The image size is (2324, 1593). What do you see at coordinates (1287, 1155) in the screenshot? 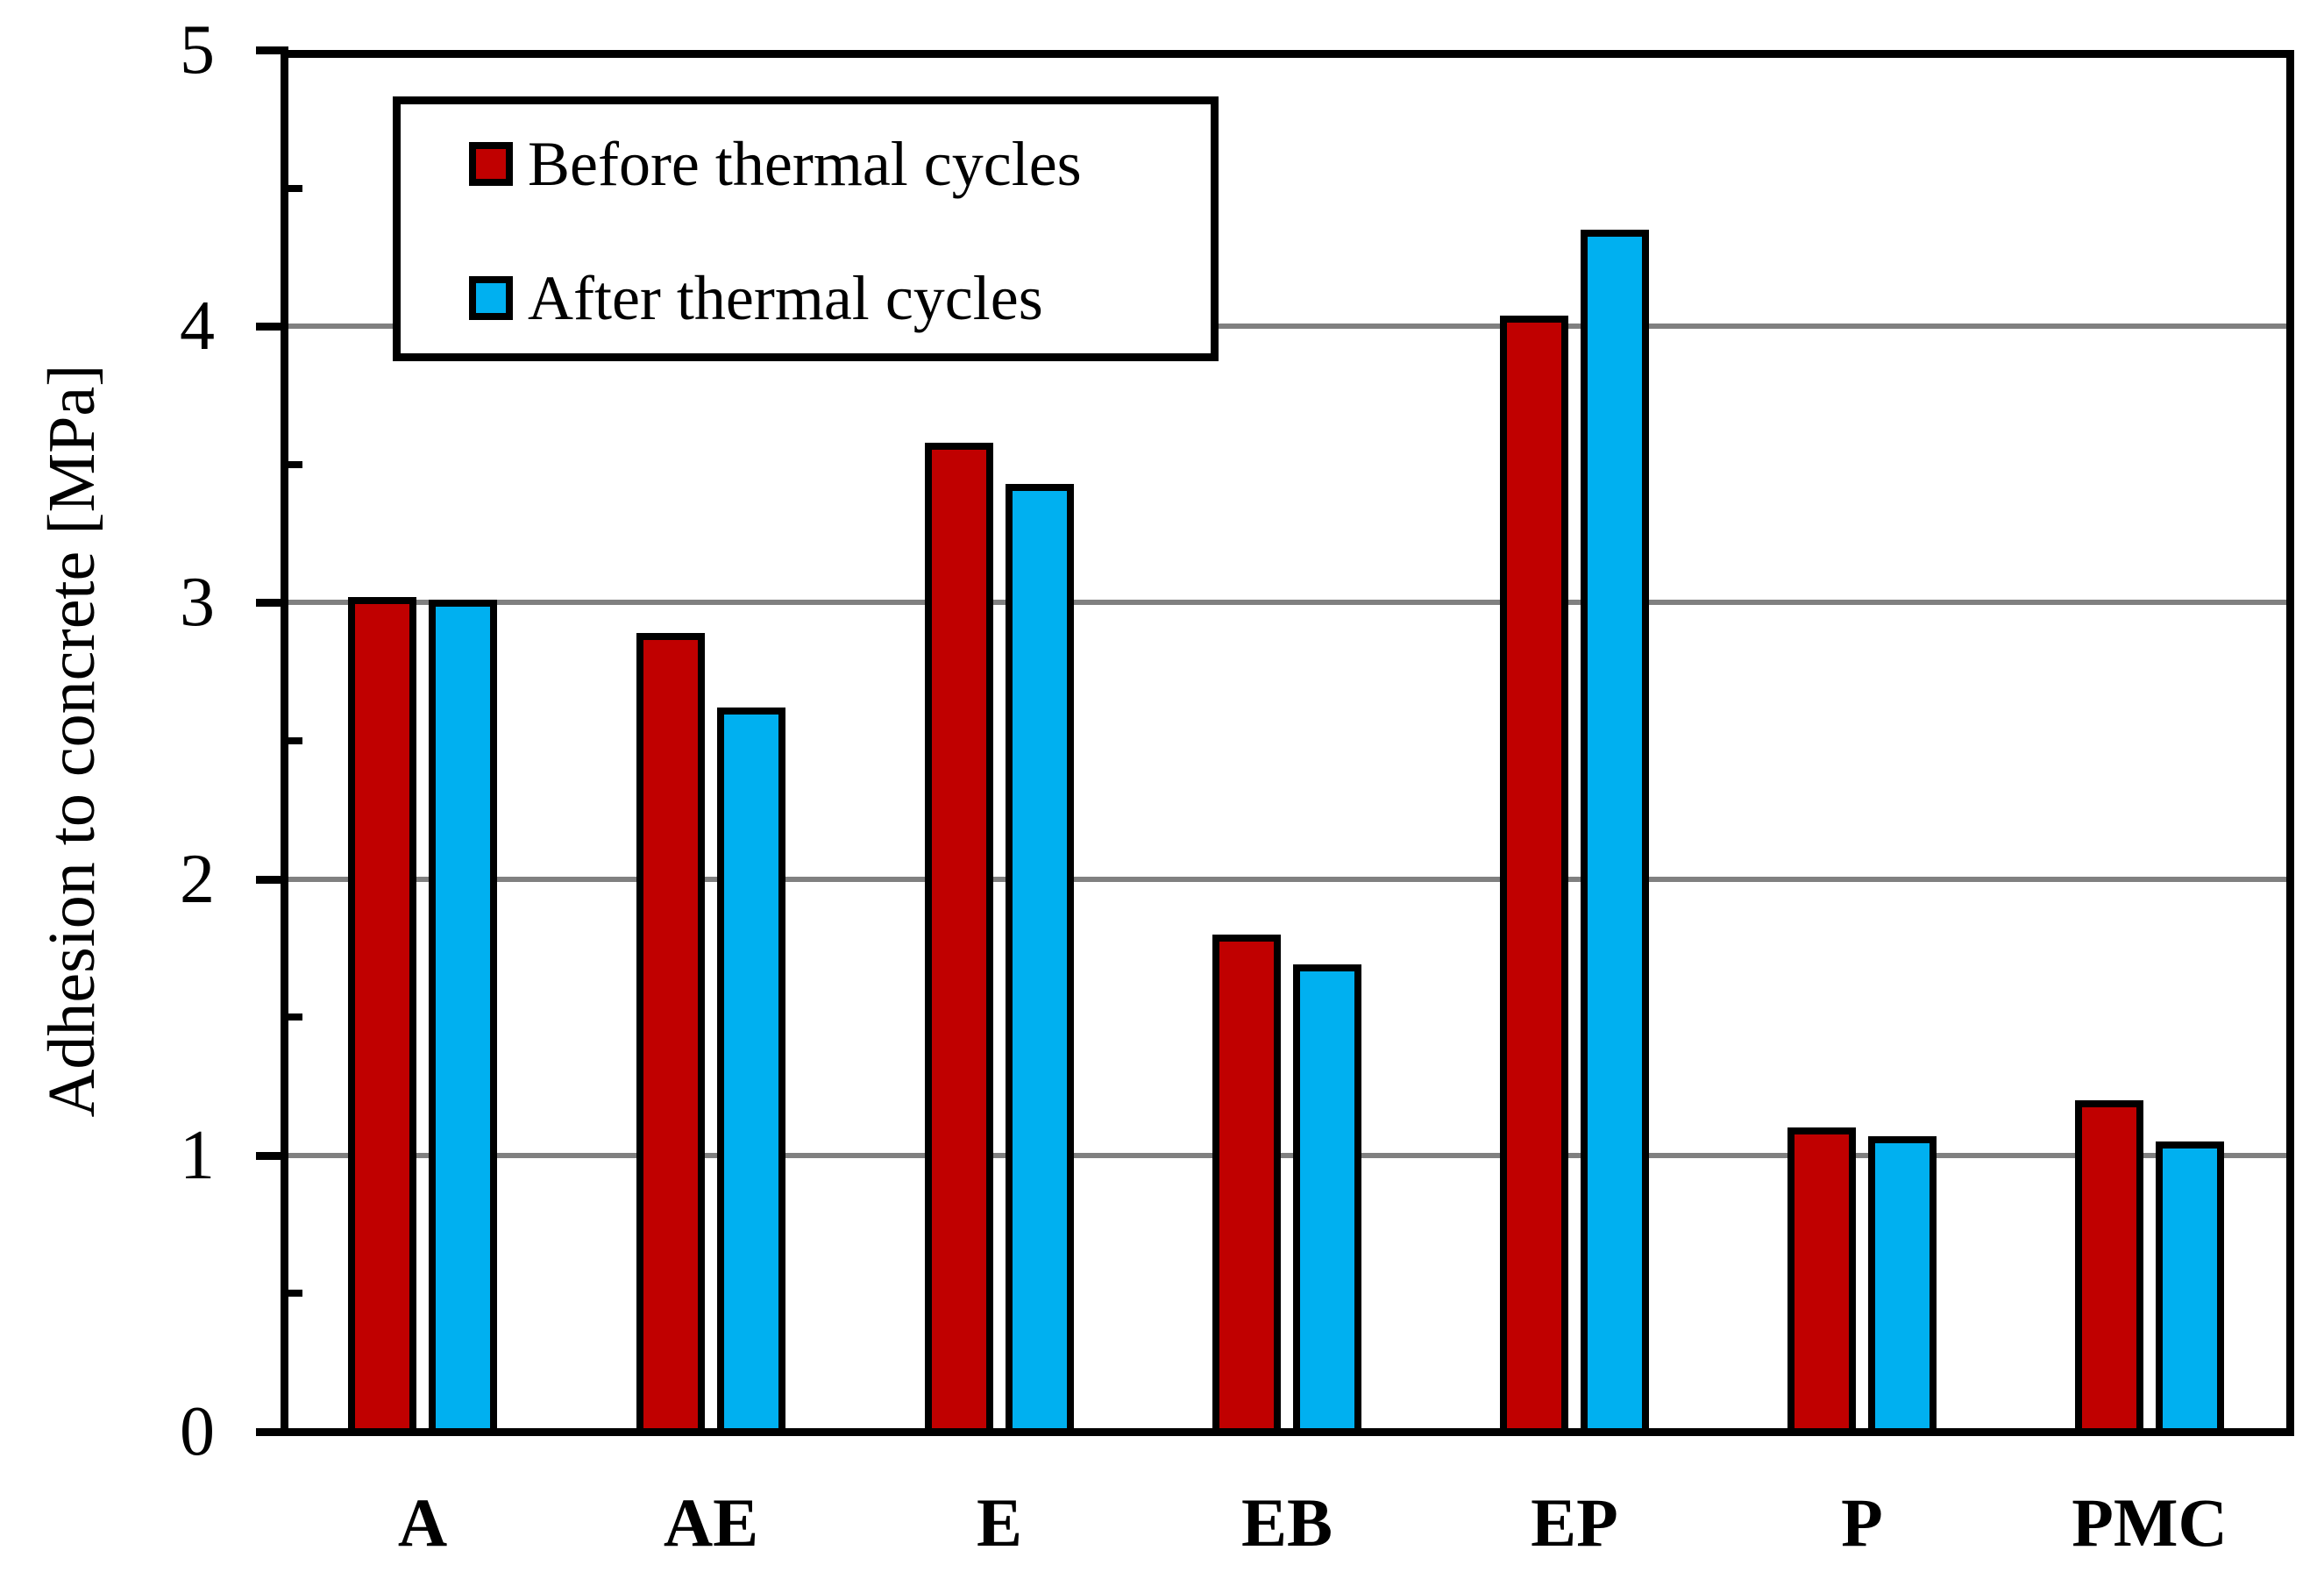
I see `gridline-y1` at bounding box center [1287, 1155].